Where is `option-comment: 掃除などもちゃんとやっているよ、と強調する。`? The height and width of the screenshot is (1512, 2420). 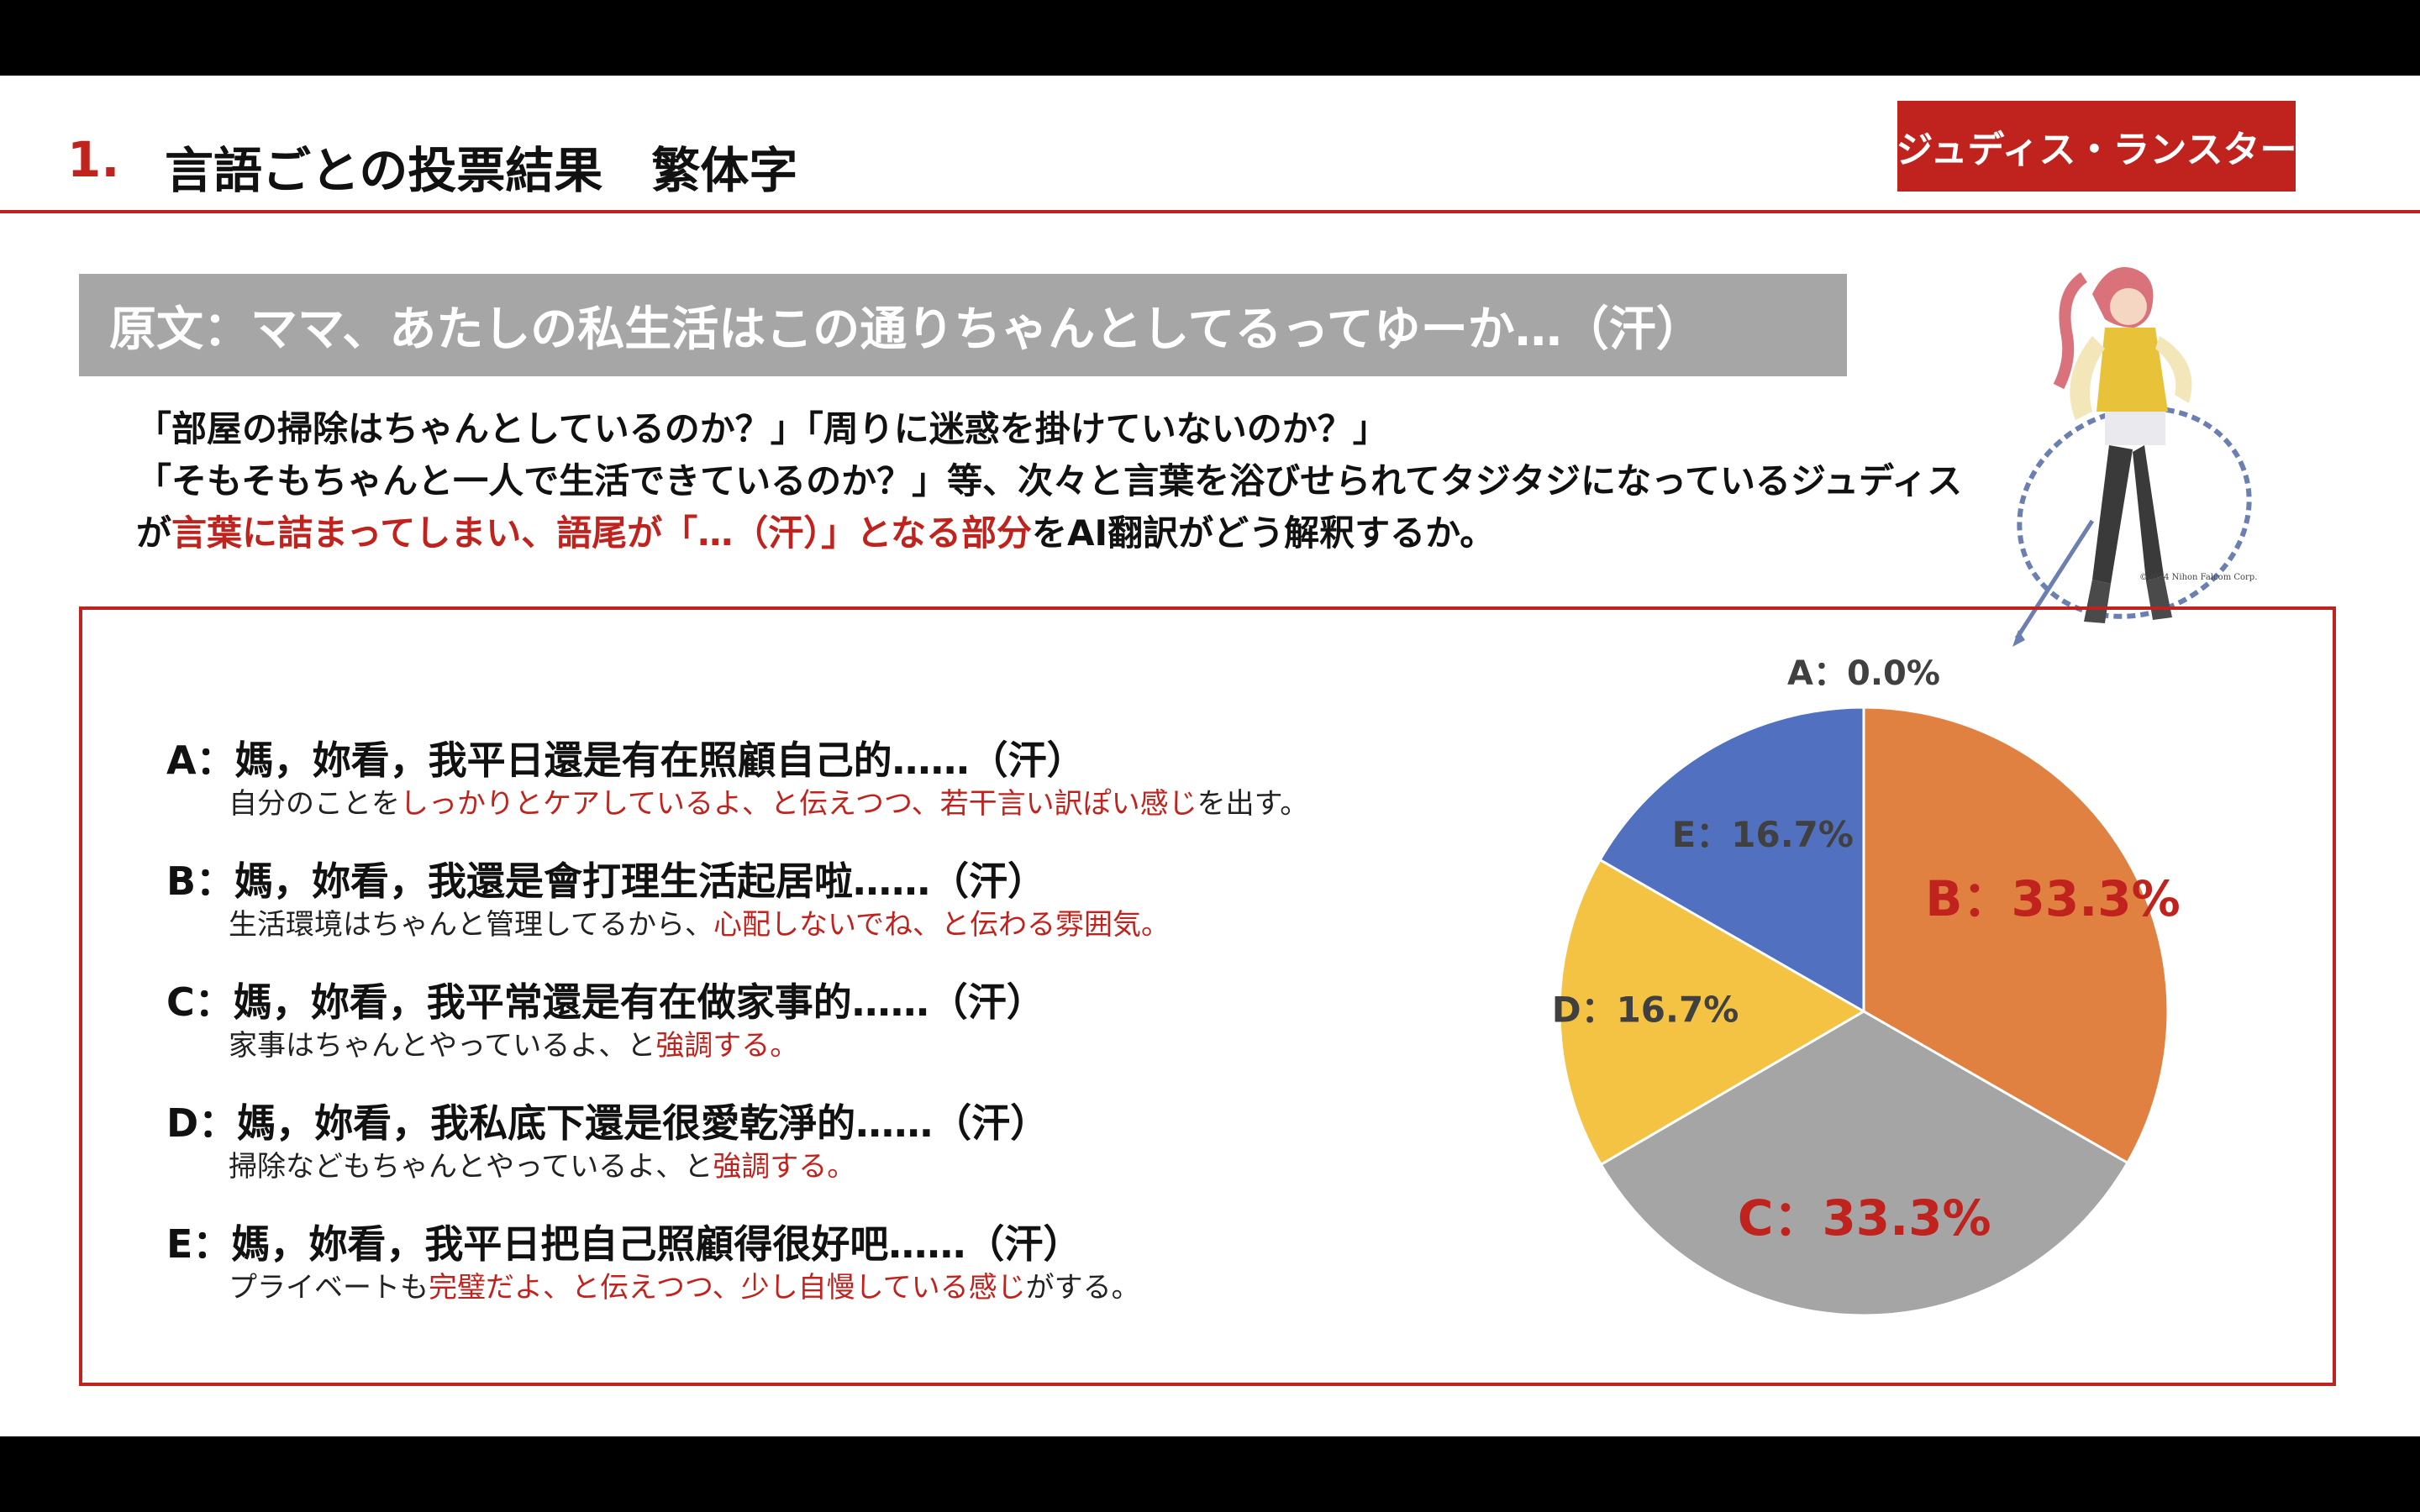
option-comment: 掃除などもちゃんとやっているよ、と強調する。 is located at coordinates (639, 1166).